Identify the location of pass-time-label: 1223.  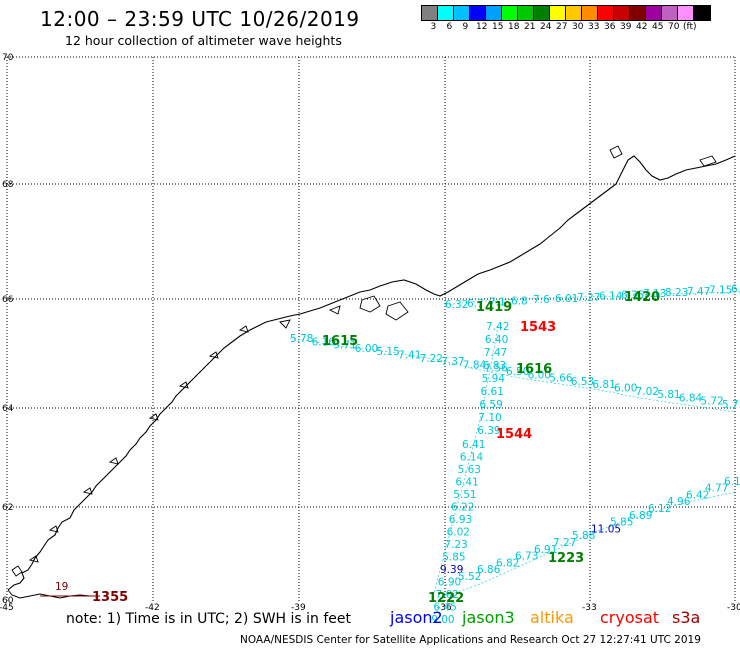
(566, 558).